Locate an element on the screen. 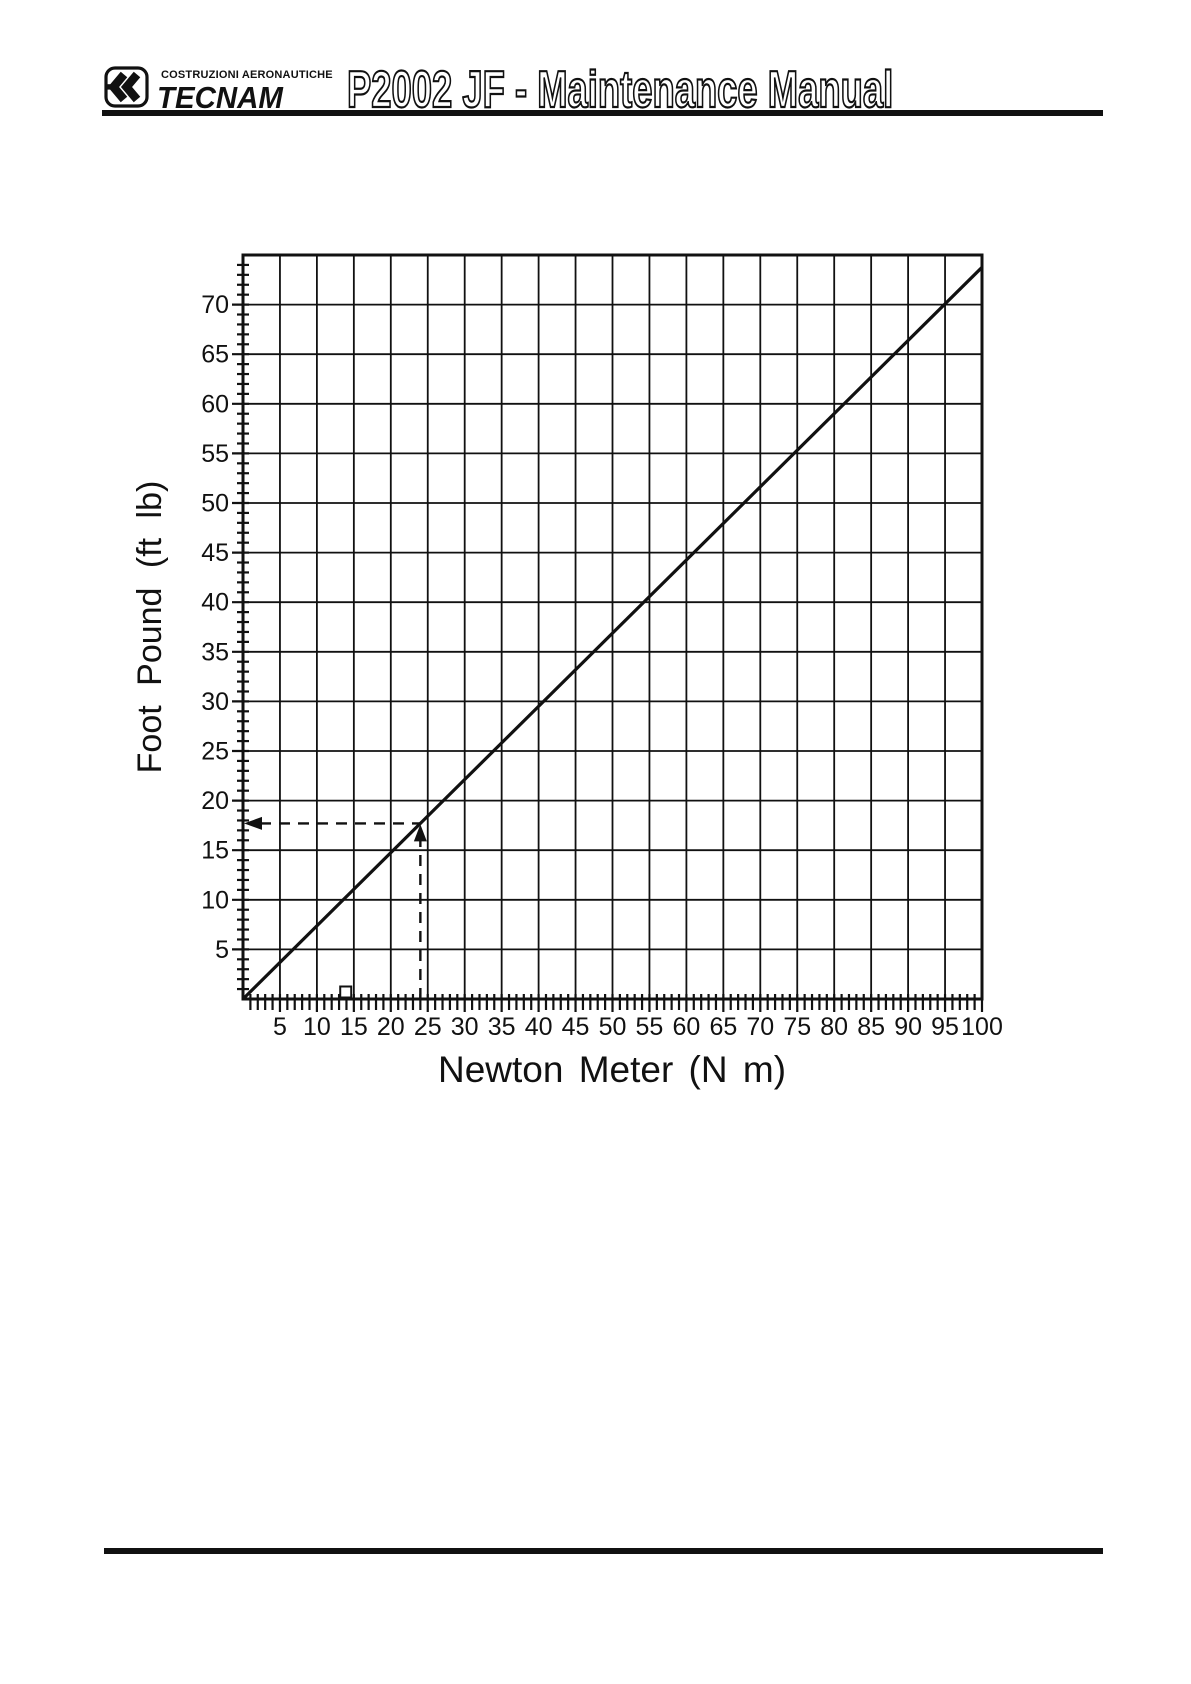 The width and height of the screenshot is (1191, 1684). x-tick-label: 60 is located at coordinates (686, 1027).